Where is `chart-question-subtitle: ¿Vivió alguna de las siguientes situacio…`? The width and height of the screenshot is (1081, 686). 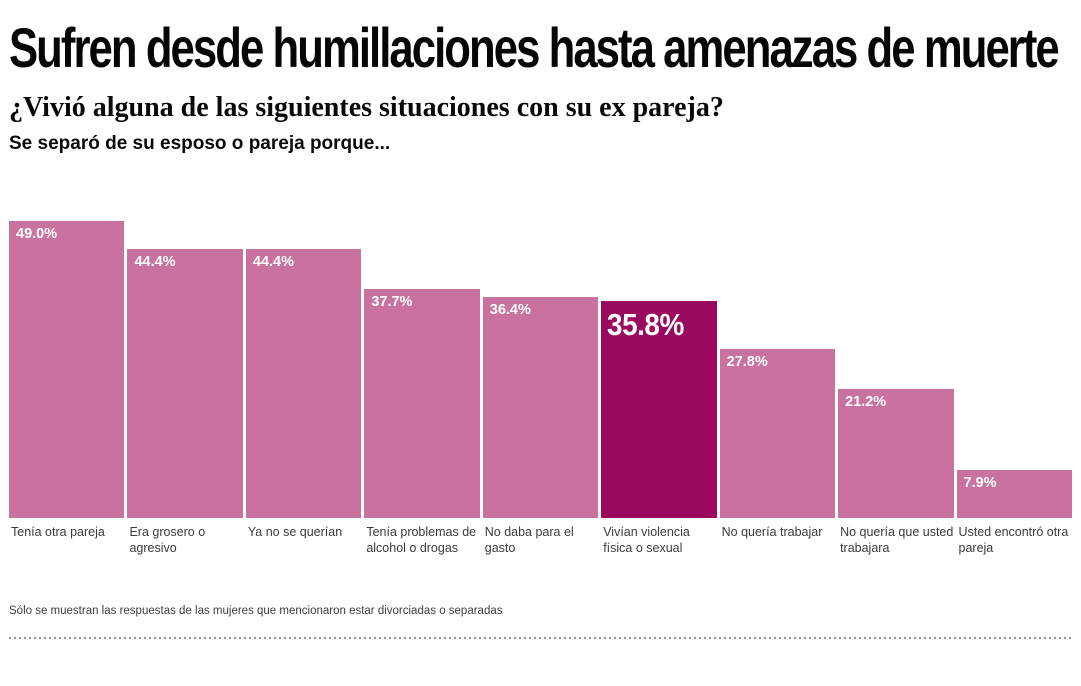
chart-question-subtitle: ¿Vivió alguna de las siguientes situacio… is located at coordinates (366, 107).